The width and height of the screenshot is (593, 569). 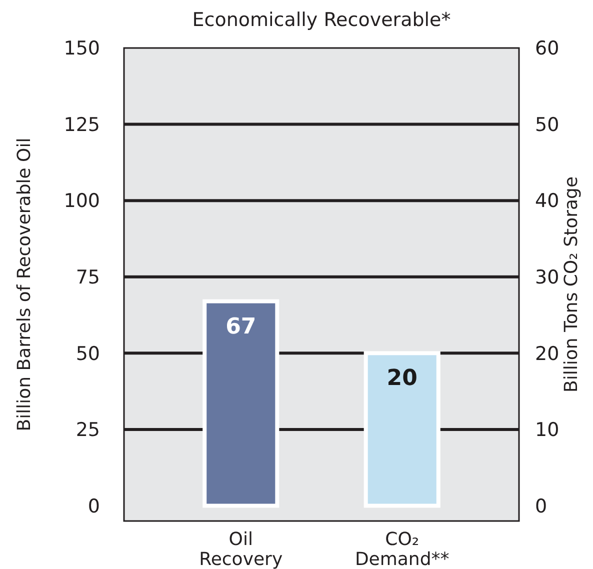 I want to click on y2-tick-label: 50, so click(x=547, y=125).